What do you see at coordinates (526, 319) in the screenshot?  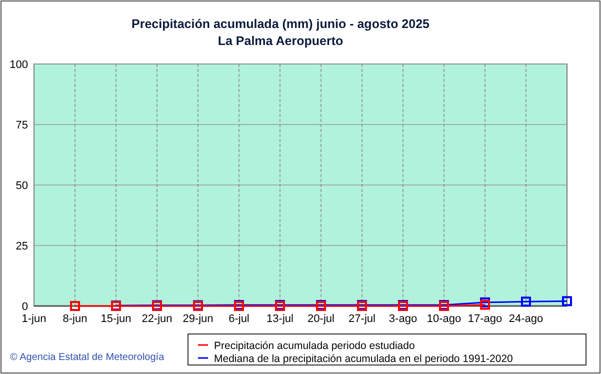 I see `x-tick-label: 24-ago` at bounding box center [526, 319].